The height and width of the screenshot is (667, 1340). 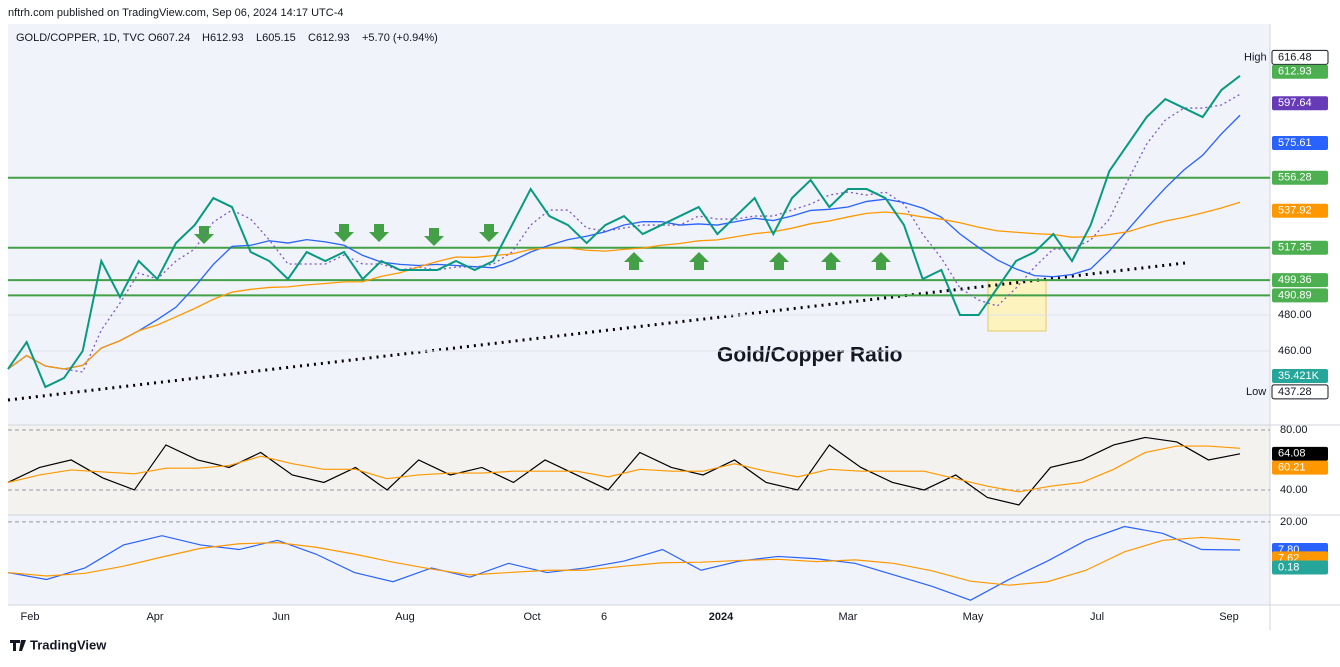 What do you see at coordinates (1292, 454) in the screenshot?
I see `indicator-tag-text: 64.08` at bounding box center [1292, 454].